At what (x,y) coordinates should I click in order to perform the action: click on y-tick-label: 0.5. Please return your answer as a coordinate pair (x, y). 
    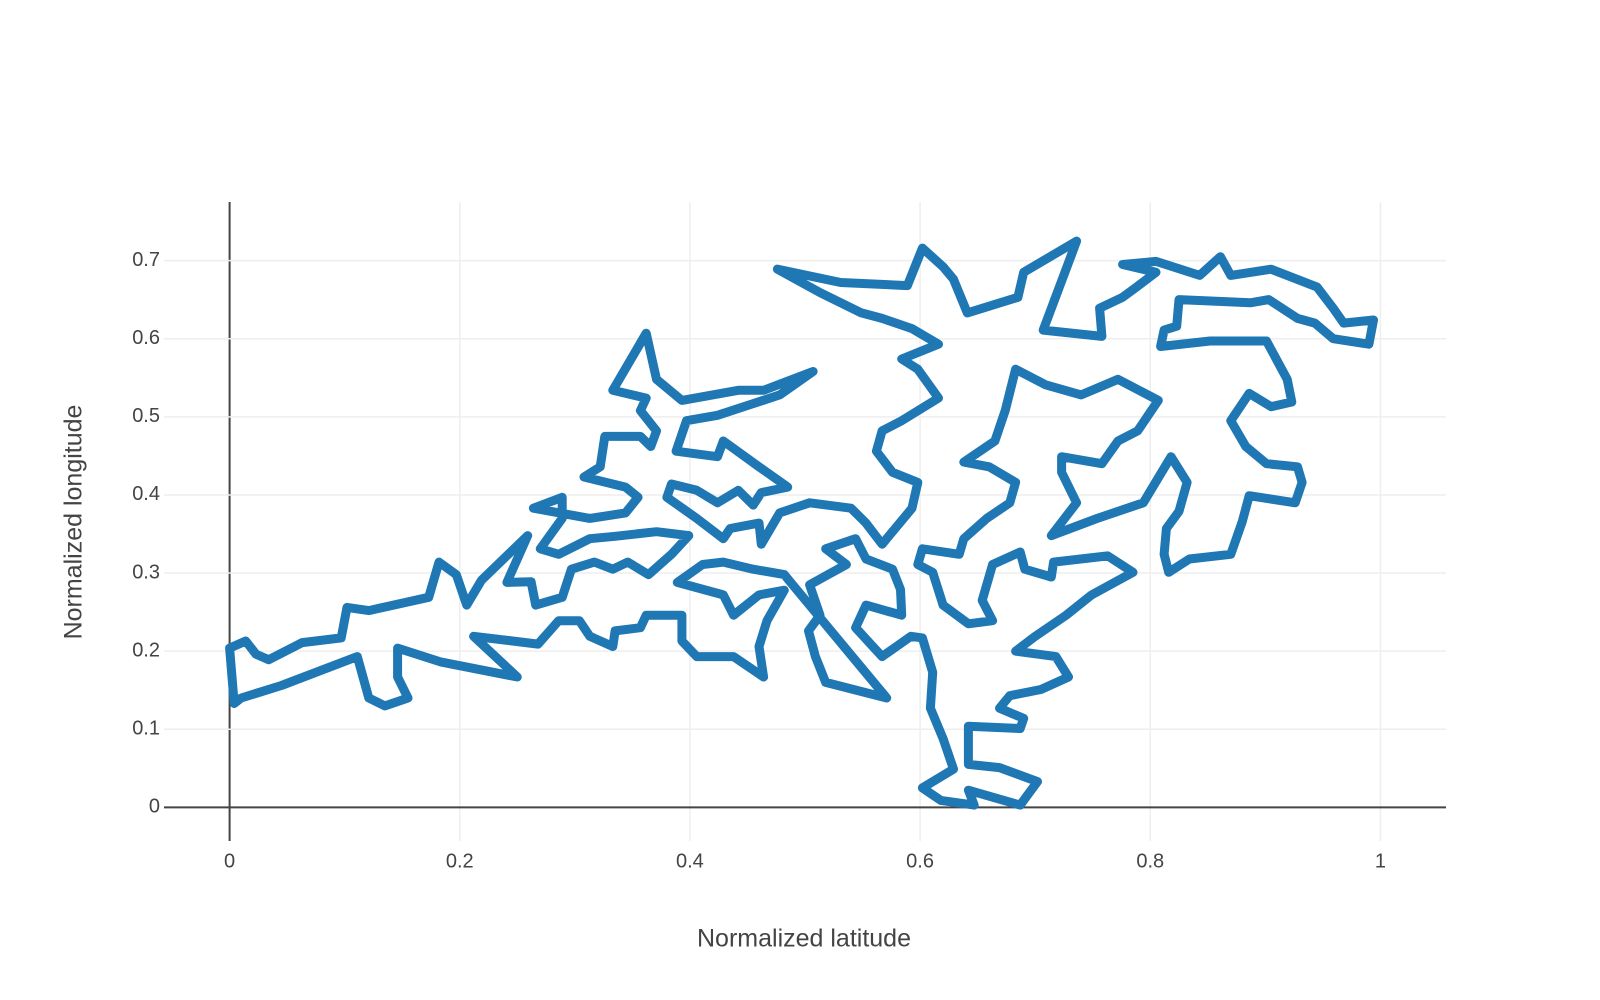
    Looking at the image, I should click on (146, 416).